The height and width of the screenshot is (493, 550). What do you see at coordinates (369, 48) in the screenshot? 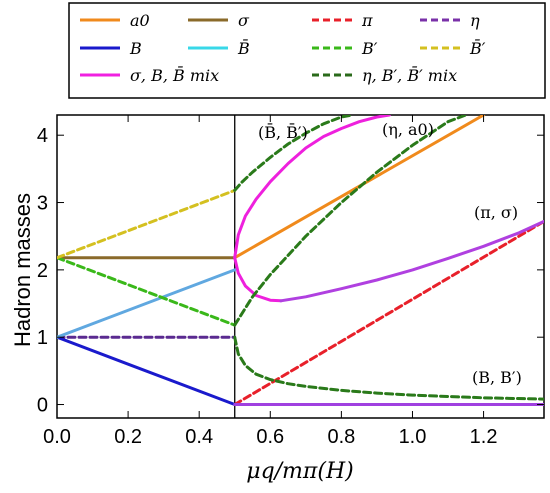
I see `legend-label: B′` at bounding box center [369, 48].